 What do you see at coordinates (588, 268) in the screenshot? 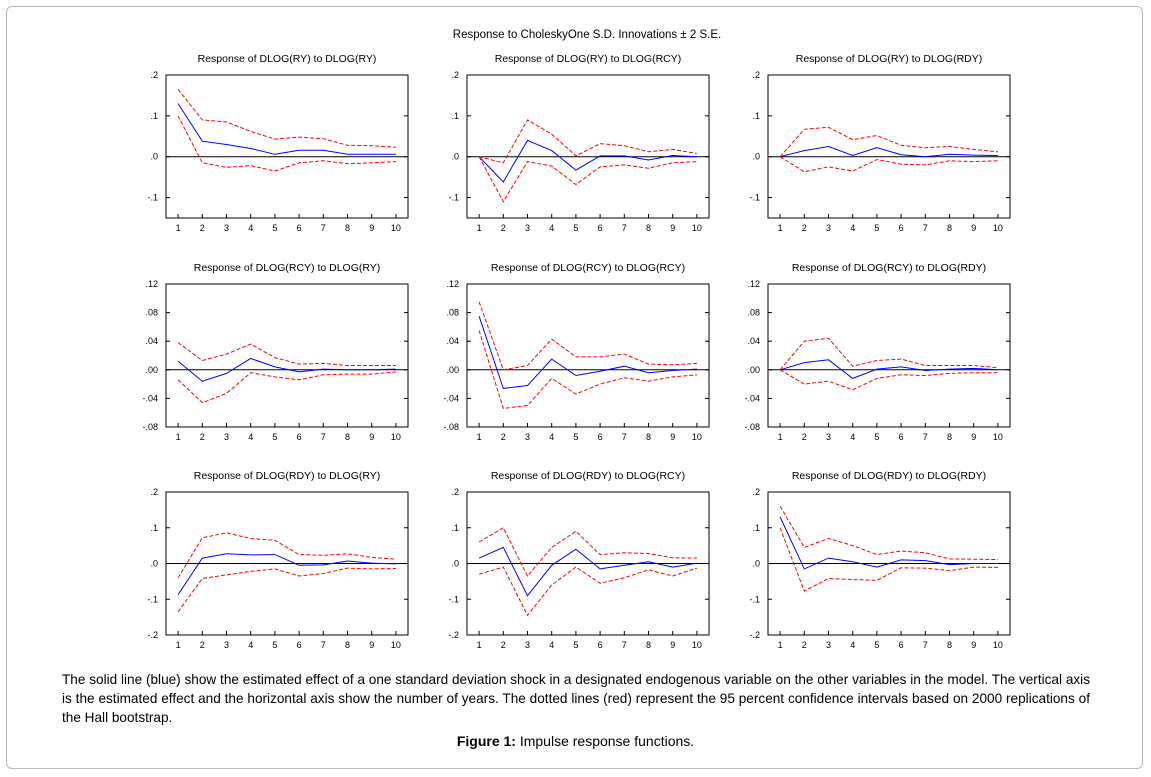
I see `panel-title: Response of DLOG(RCY) to DLOG(RCY)` at bounding box center [588, 268].